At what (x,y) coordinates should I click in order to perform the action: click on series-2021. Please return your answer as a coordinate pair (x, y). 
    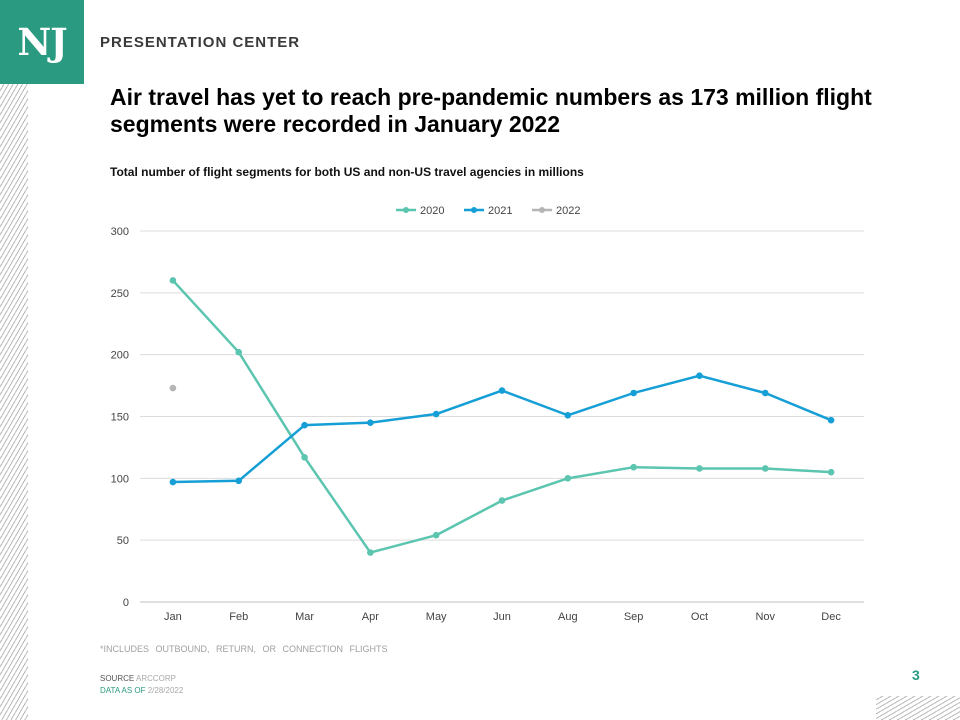
    Looking at the image, I should click on (502, 429).